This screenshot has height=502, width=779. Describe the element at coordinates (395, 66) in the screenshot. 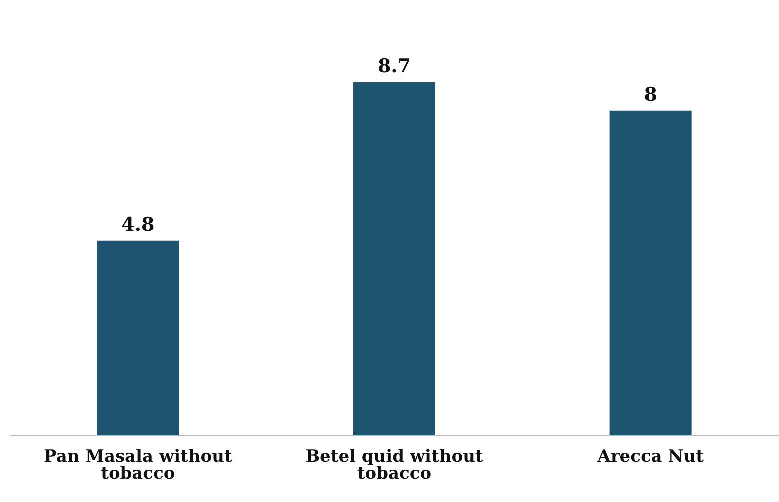

I see `data-label: 8.7` at that location.